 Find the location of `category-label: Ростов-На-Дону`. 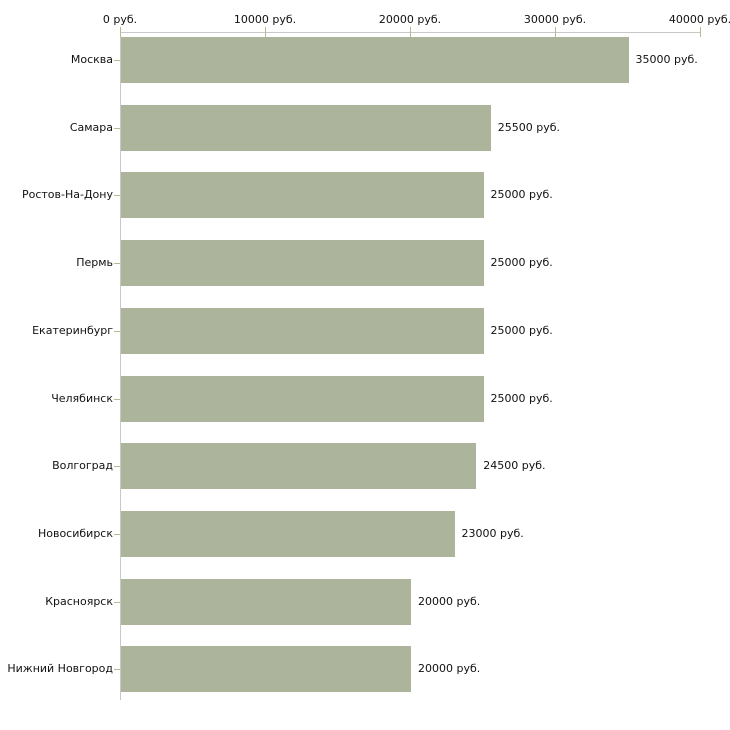

category-label: Ростов-На-Дону is located at coordinates (67, 195).